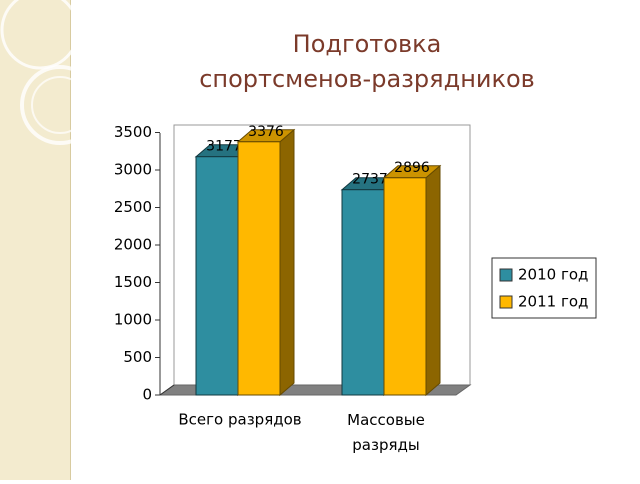 This screenshot has height=484, width=640. Describe the element at coordinates (239, 420) in the screenshot. I see `x-tick-label: Всего разрядов` at that location.